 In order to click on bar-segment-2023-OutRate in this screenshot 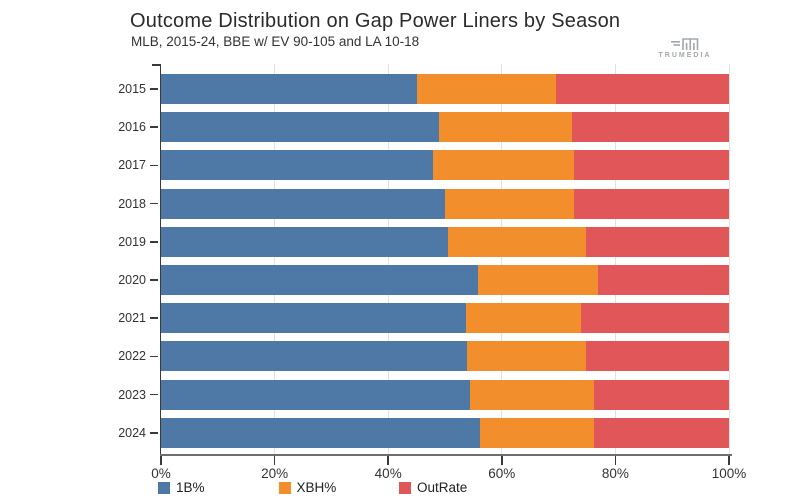, I will do `click(661, 394)`.